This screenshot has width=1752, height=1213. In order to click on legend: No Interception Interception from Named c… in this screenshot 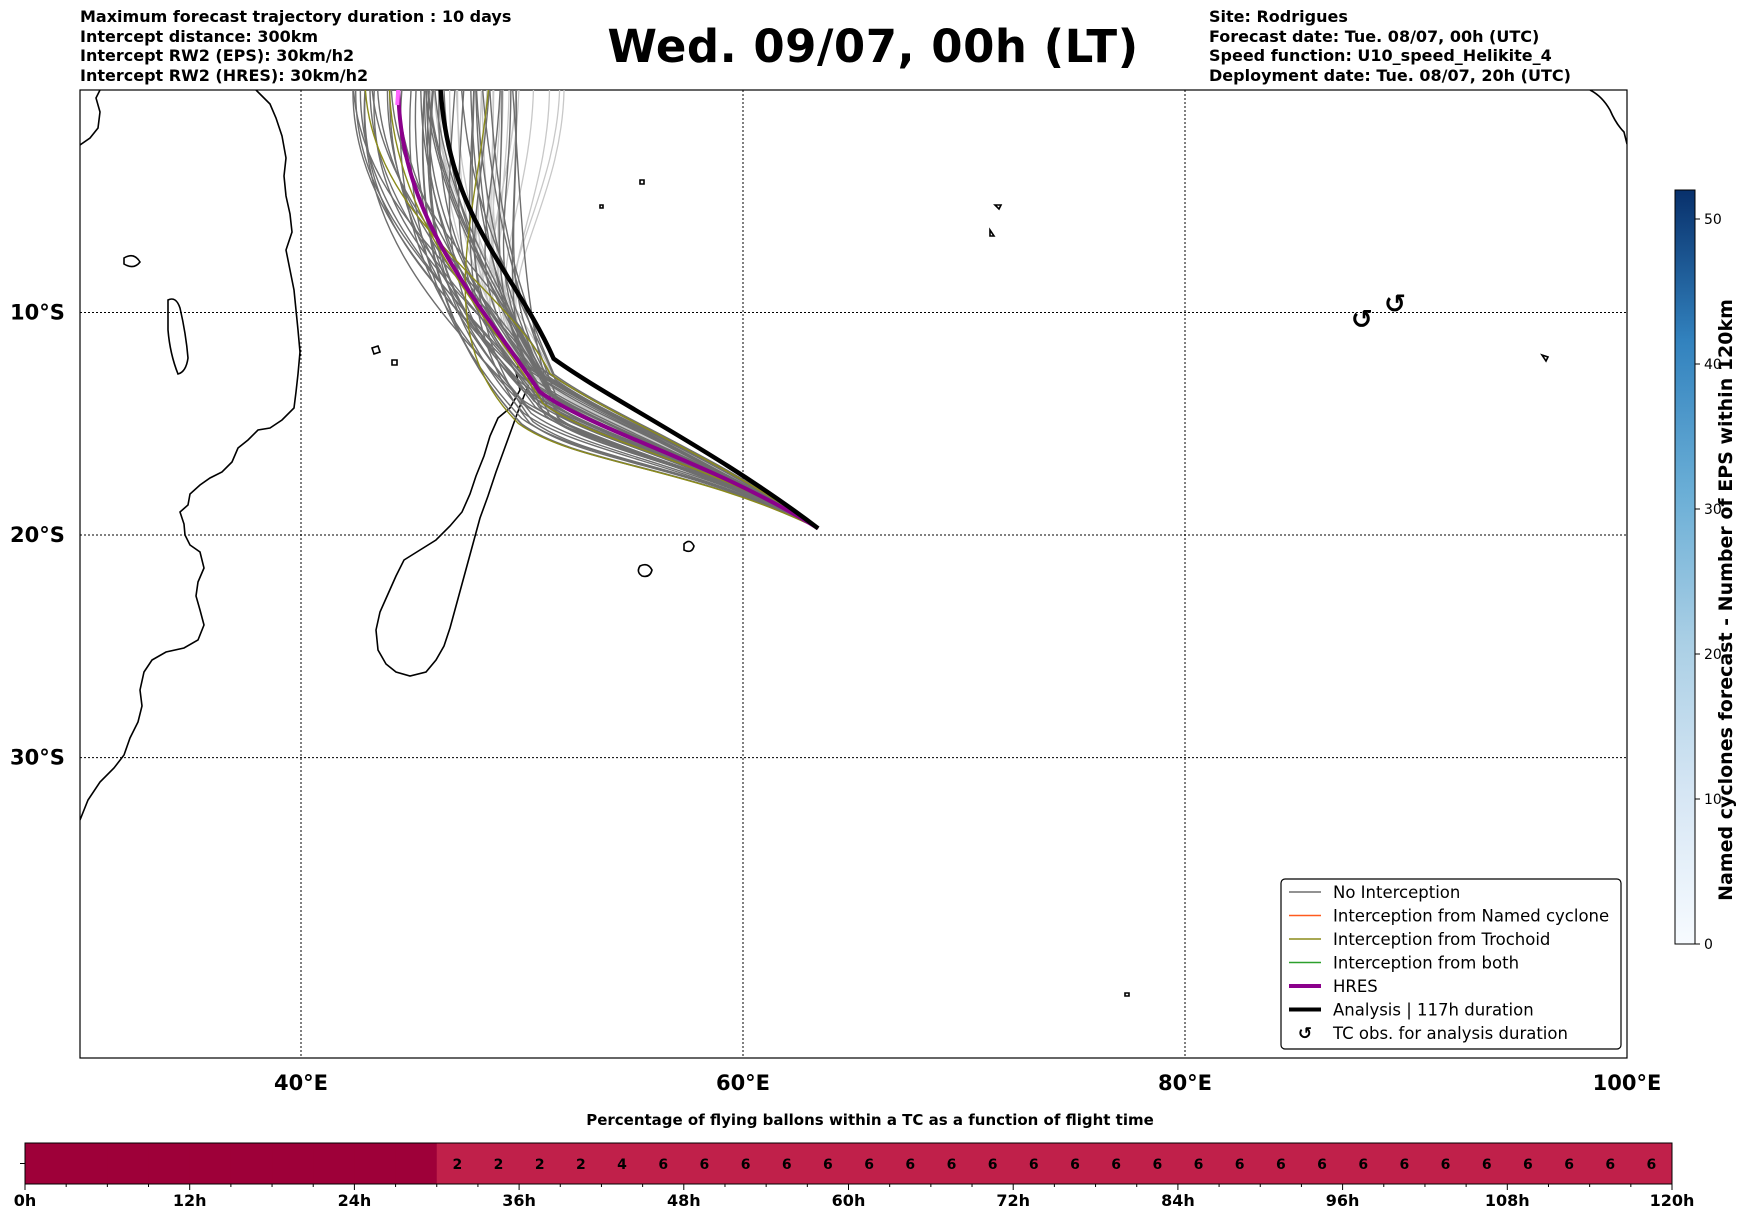, I will do `click(1451, 964)`.